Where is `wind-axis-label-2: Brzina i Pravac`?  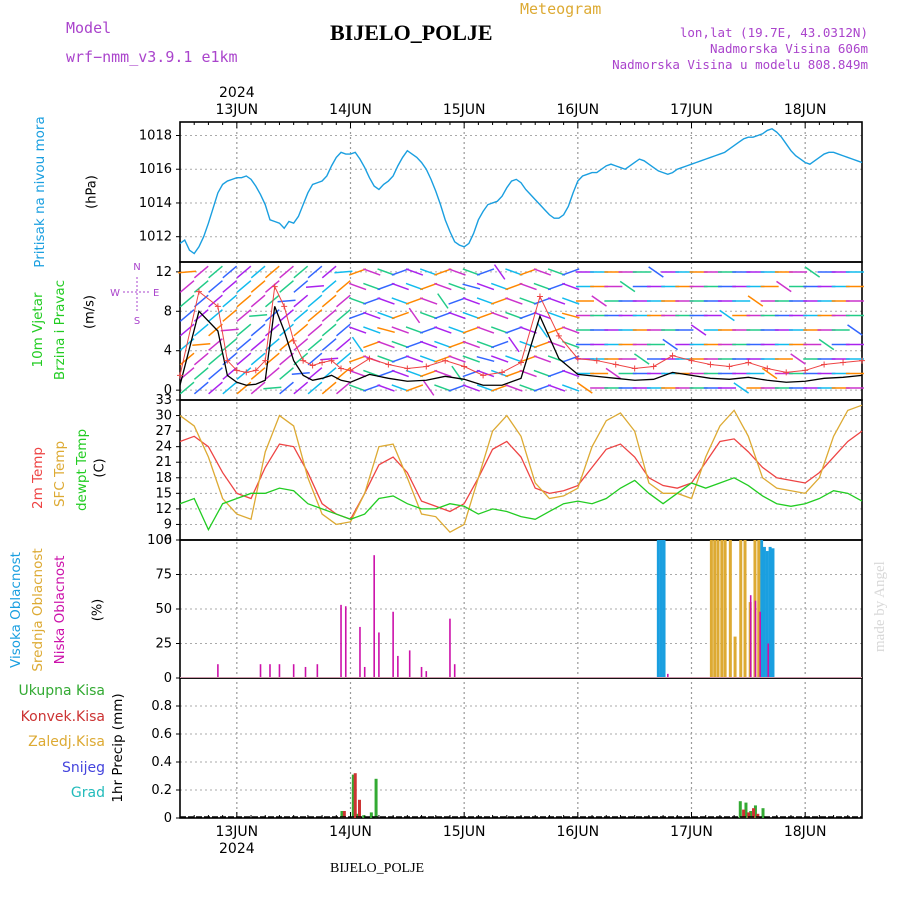
wind-axis-label-2: Brzina i Pravac is located at coordinates (60, 330).